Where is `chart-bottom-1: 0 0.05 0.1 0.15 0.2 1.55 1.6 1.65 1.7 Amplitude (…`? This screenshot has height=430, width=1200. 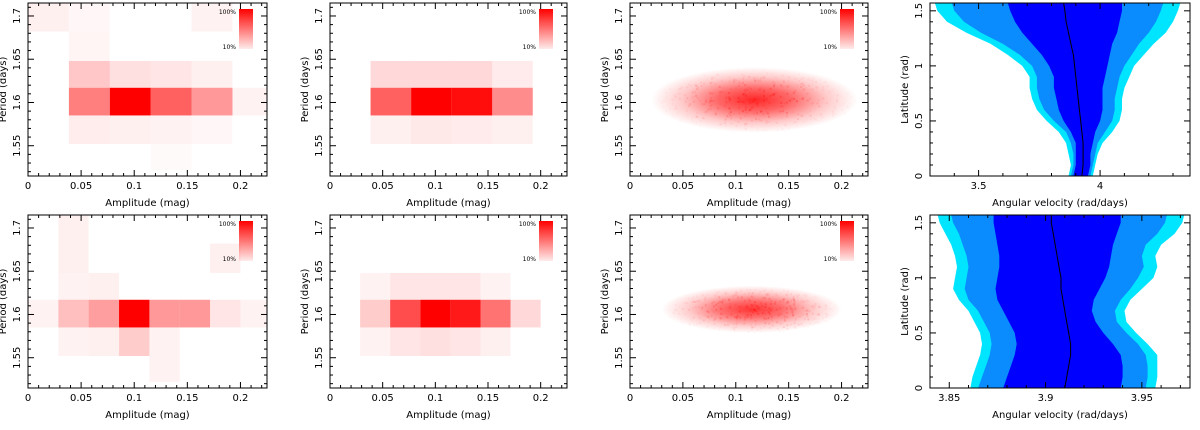 chart-bottom-1: 0 0.05 0.1 0.15 0.2 1.55 1.6 1.65 1.7 Amplitude (… is located at coordinates (134, 317).